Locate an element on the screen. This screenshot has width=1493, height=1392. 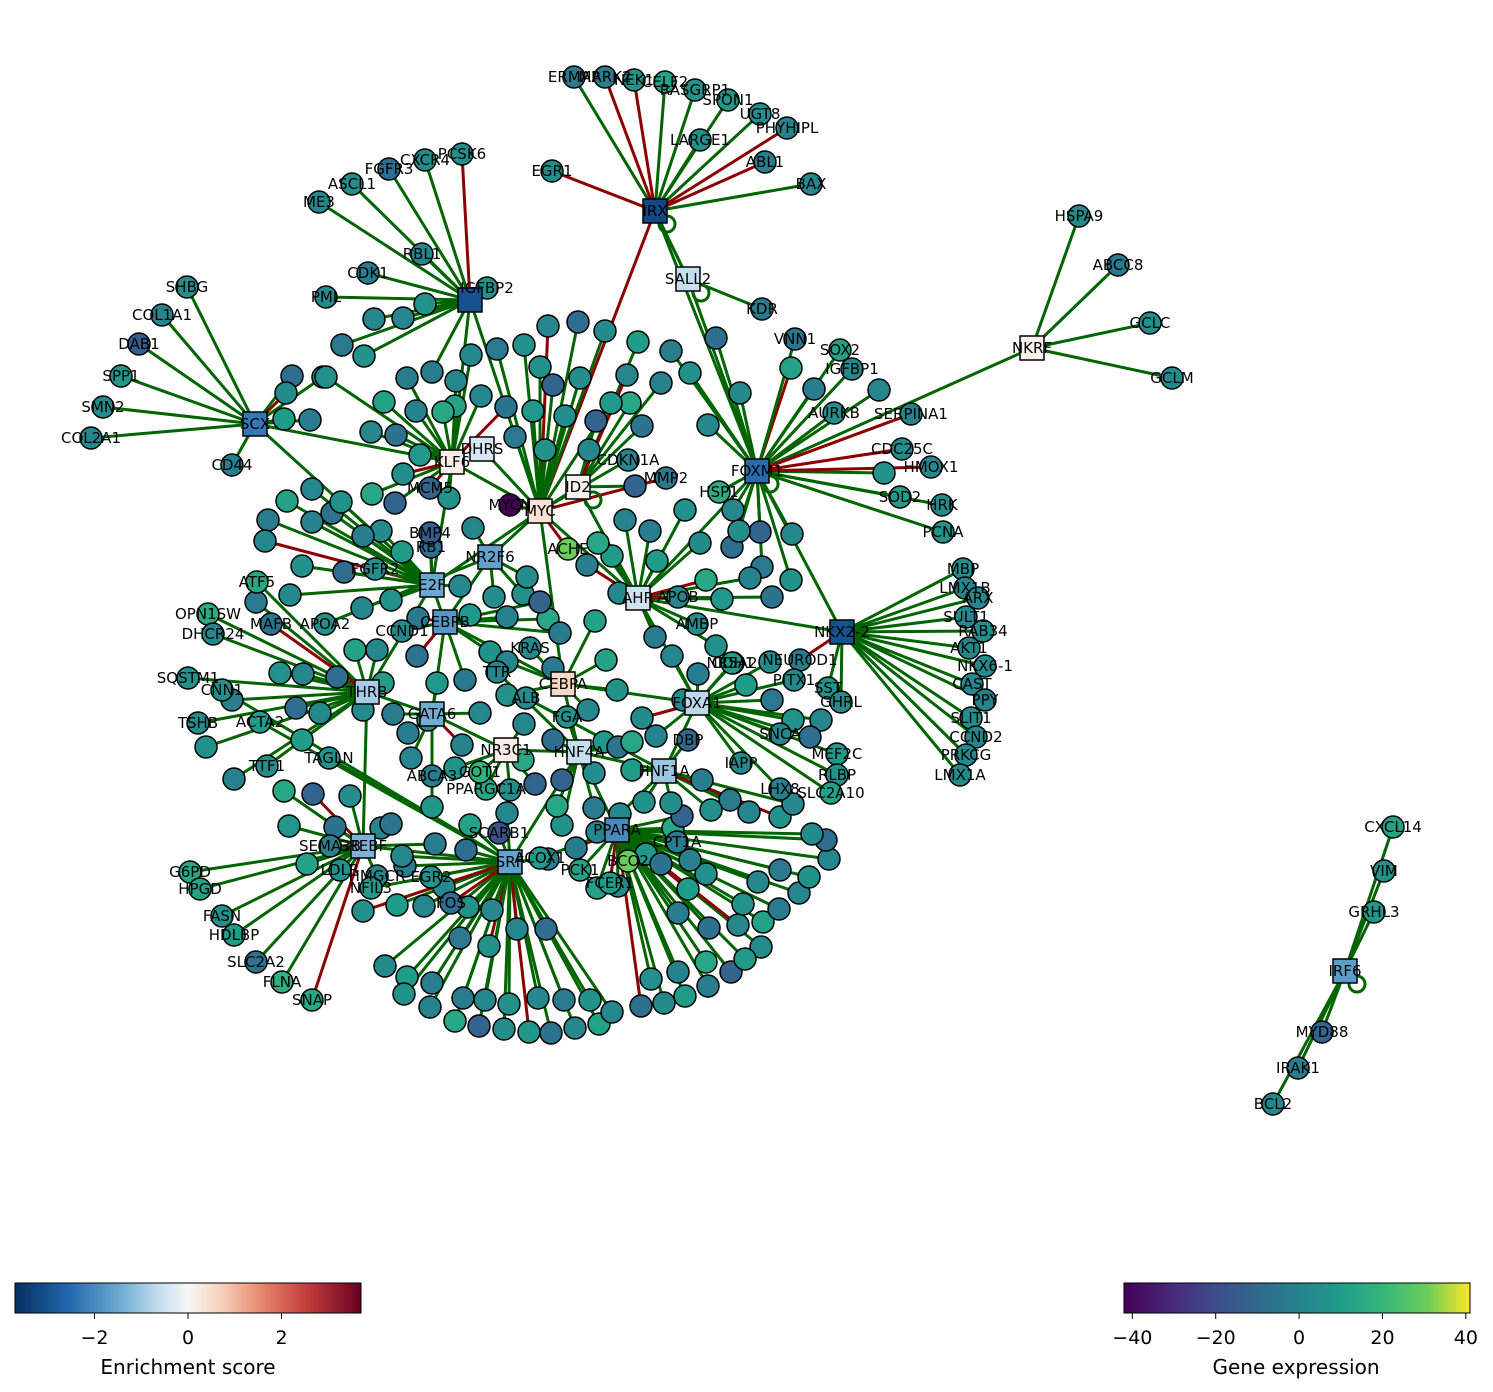
tf-node-dhrs is located at coordinates (482, 449).